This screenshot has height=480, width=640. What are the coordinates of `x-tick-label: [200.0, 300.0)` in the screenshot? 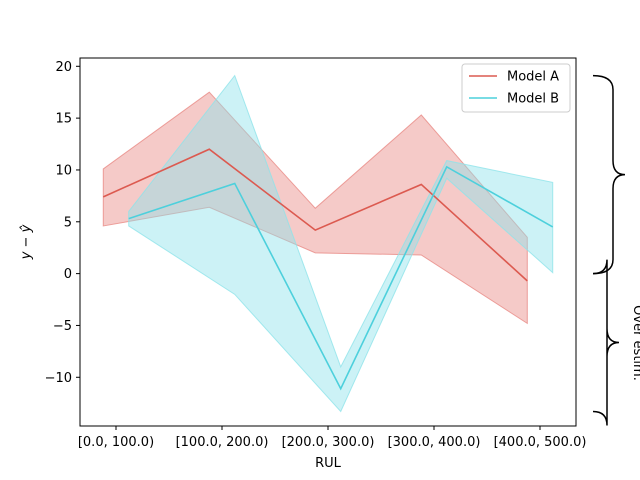 It's located at (328, 442).